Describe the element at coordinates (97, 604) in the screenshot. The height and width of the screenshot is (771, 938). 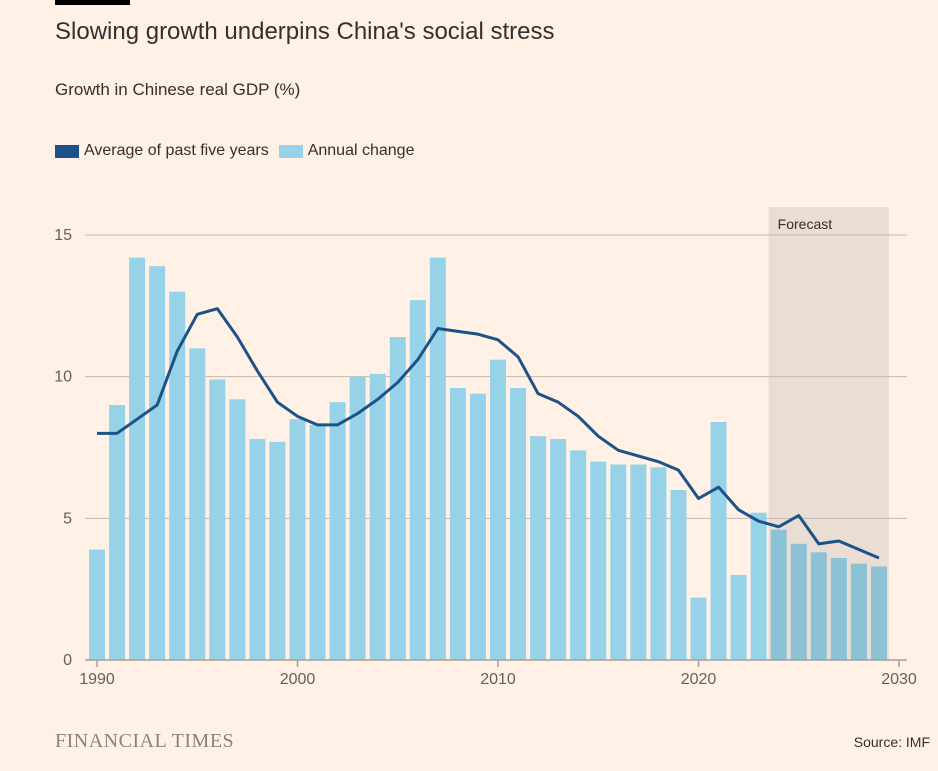
I see `bar-1990` at that location.